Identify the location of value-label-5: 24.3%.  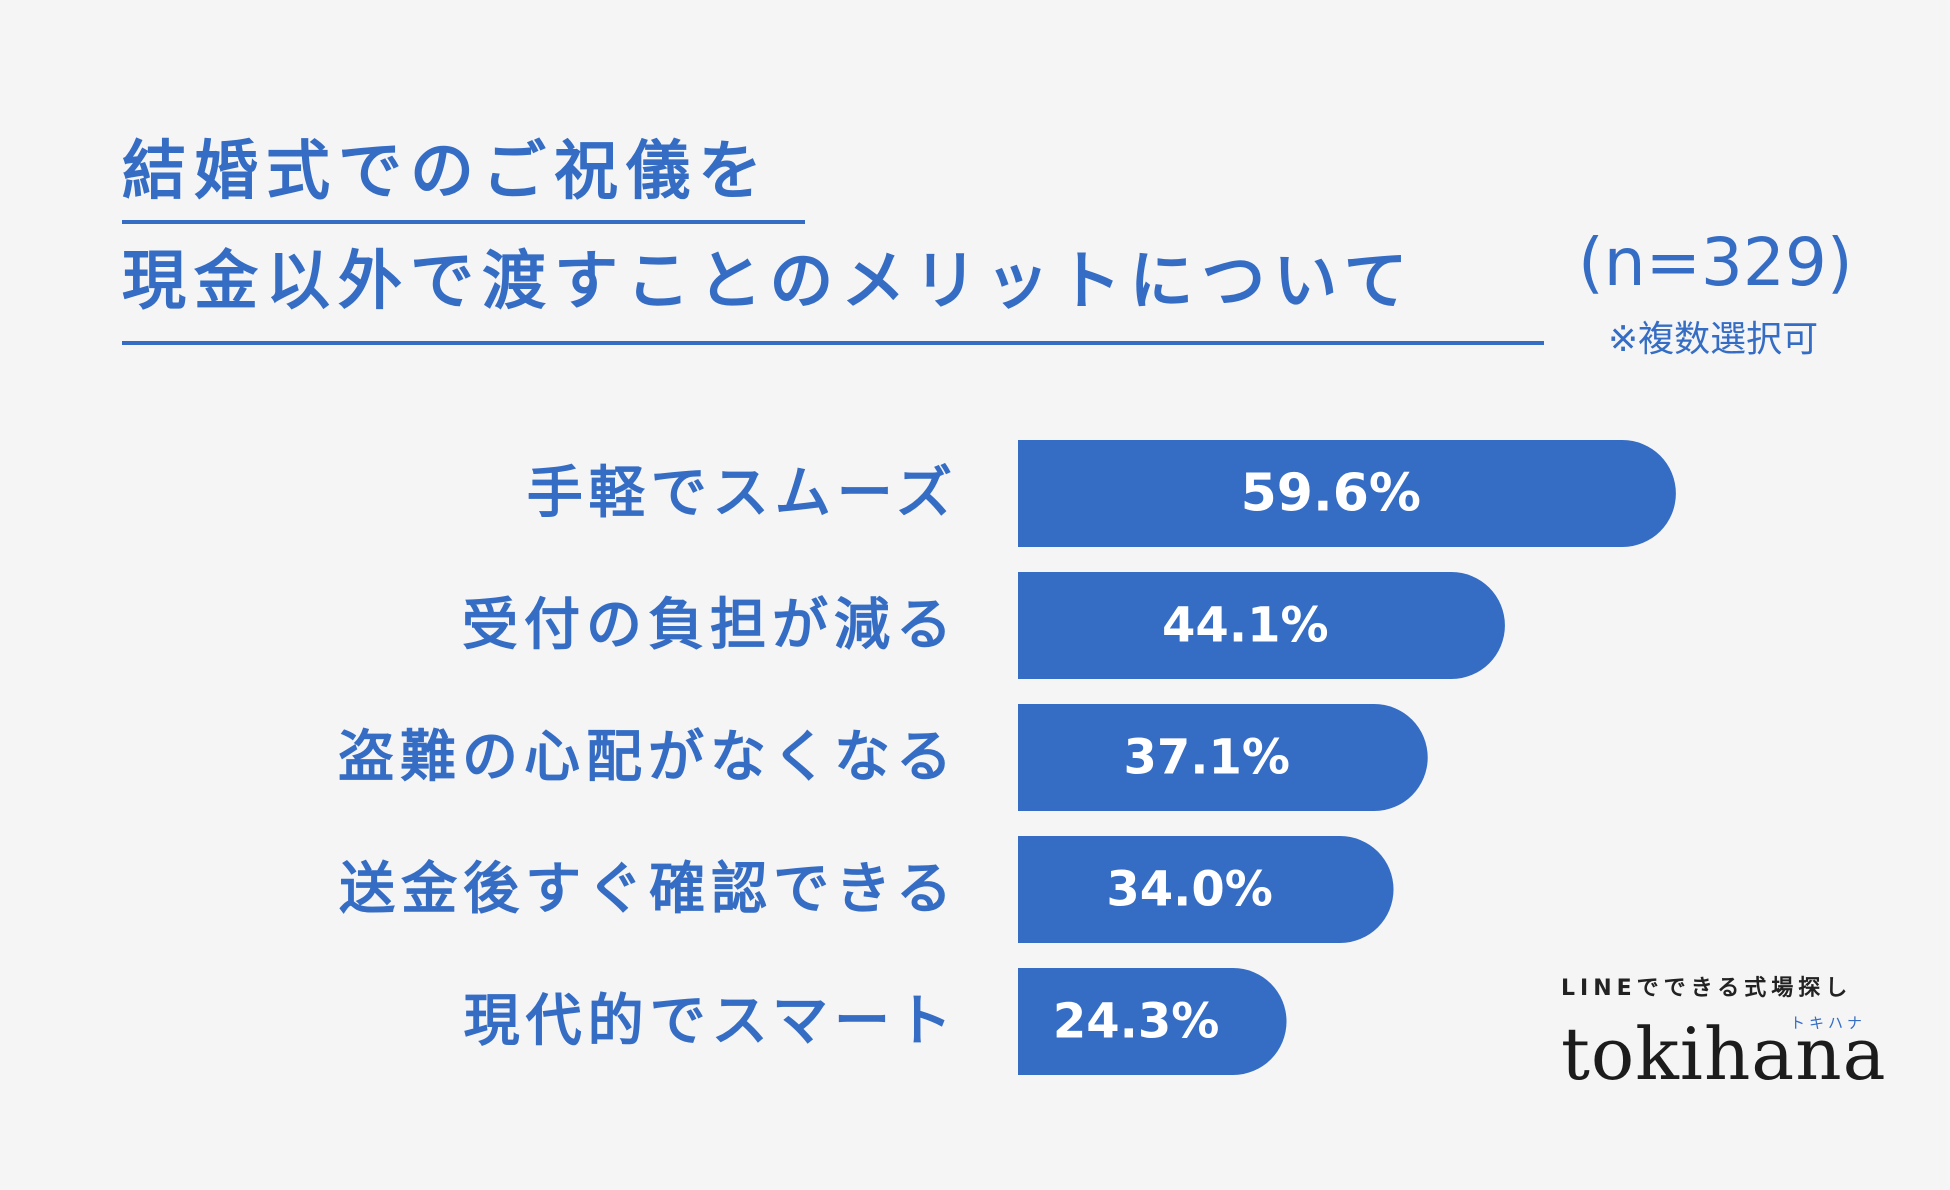
(1136, 1022).